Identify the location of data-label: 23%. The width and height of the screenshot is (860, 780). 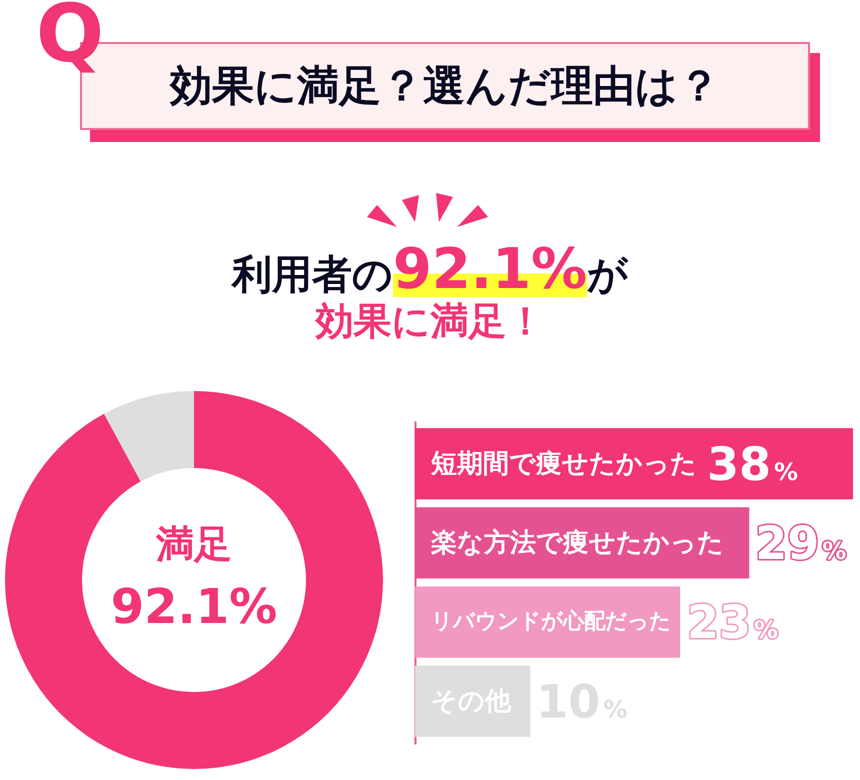
(732, 622).